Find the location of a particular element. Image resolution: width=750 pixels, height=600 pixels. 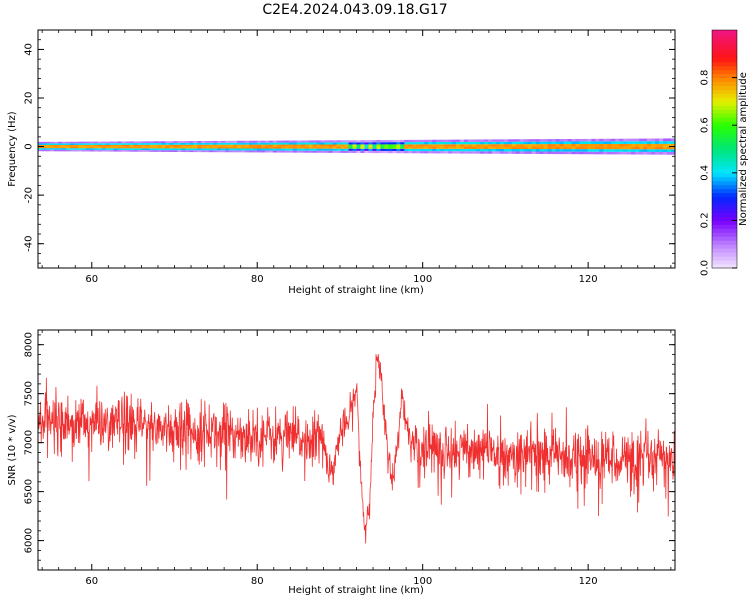

x-tick-label: 120 is located at coordinates (588, 581).